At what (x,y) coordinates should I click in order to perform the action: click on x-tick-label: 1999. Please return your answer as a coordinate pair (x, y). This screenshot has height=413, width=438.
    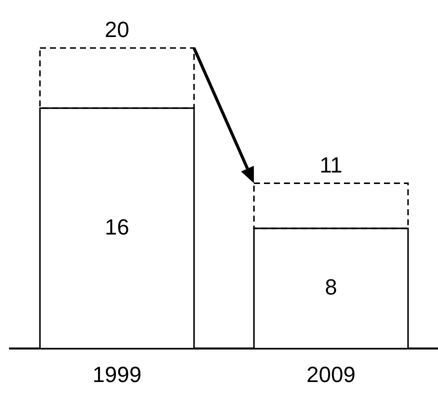
    Looking at the image, I should click on (117, 374).